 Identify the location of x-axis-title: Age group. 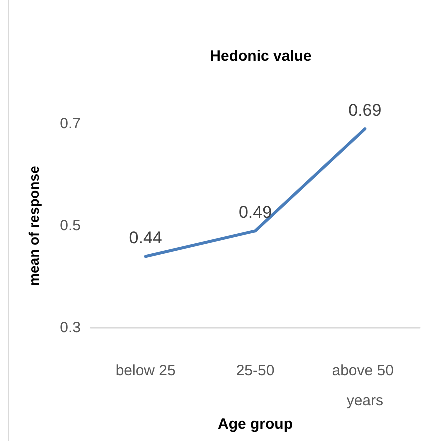
(255, 424).